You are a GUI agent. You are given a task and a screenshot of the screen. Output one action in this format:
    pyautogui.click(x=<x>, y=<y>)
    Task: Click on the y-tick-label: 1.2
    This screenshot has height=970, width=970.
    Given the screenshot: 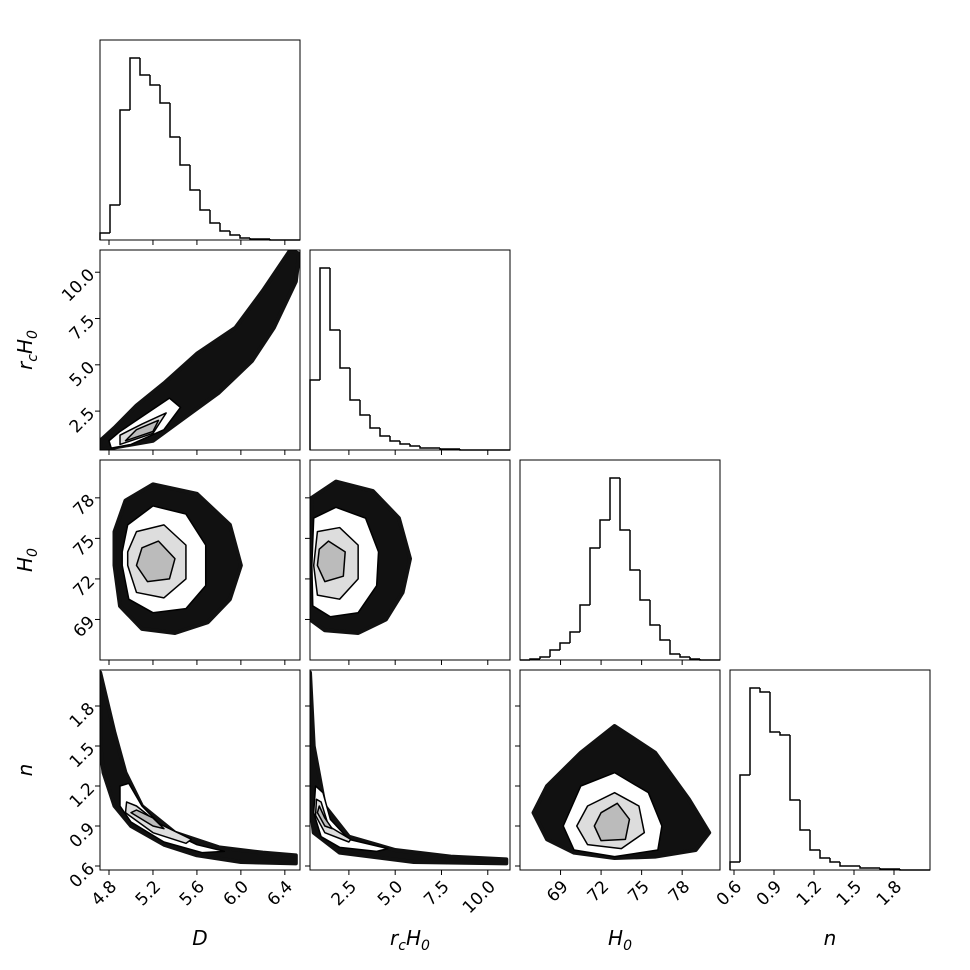 What is the action you would take?
    pyautogui.click(x=82, y=795)
    